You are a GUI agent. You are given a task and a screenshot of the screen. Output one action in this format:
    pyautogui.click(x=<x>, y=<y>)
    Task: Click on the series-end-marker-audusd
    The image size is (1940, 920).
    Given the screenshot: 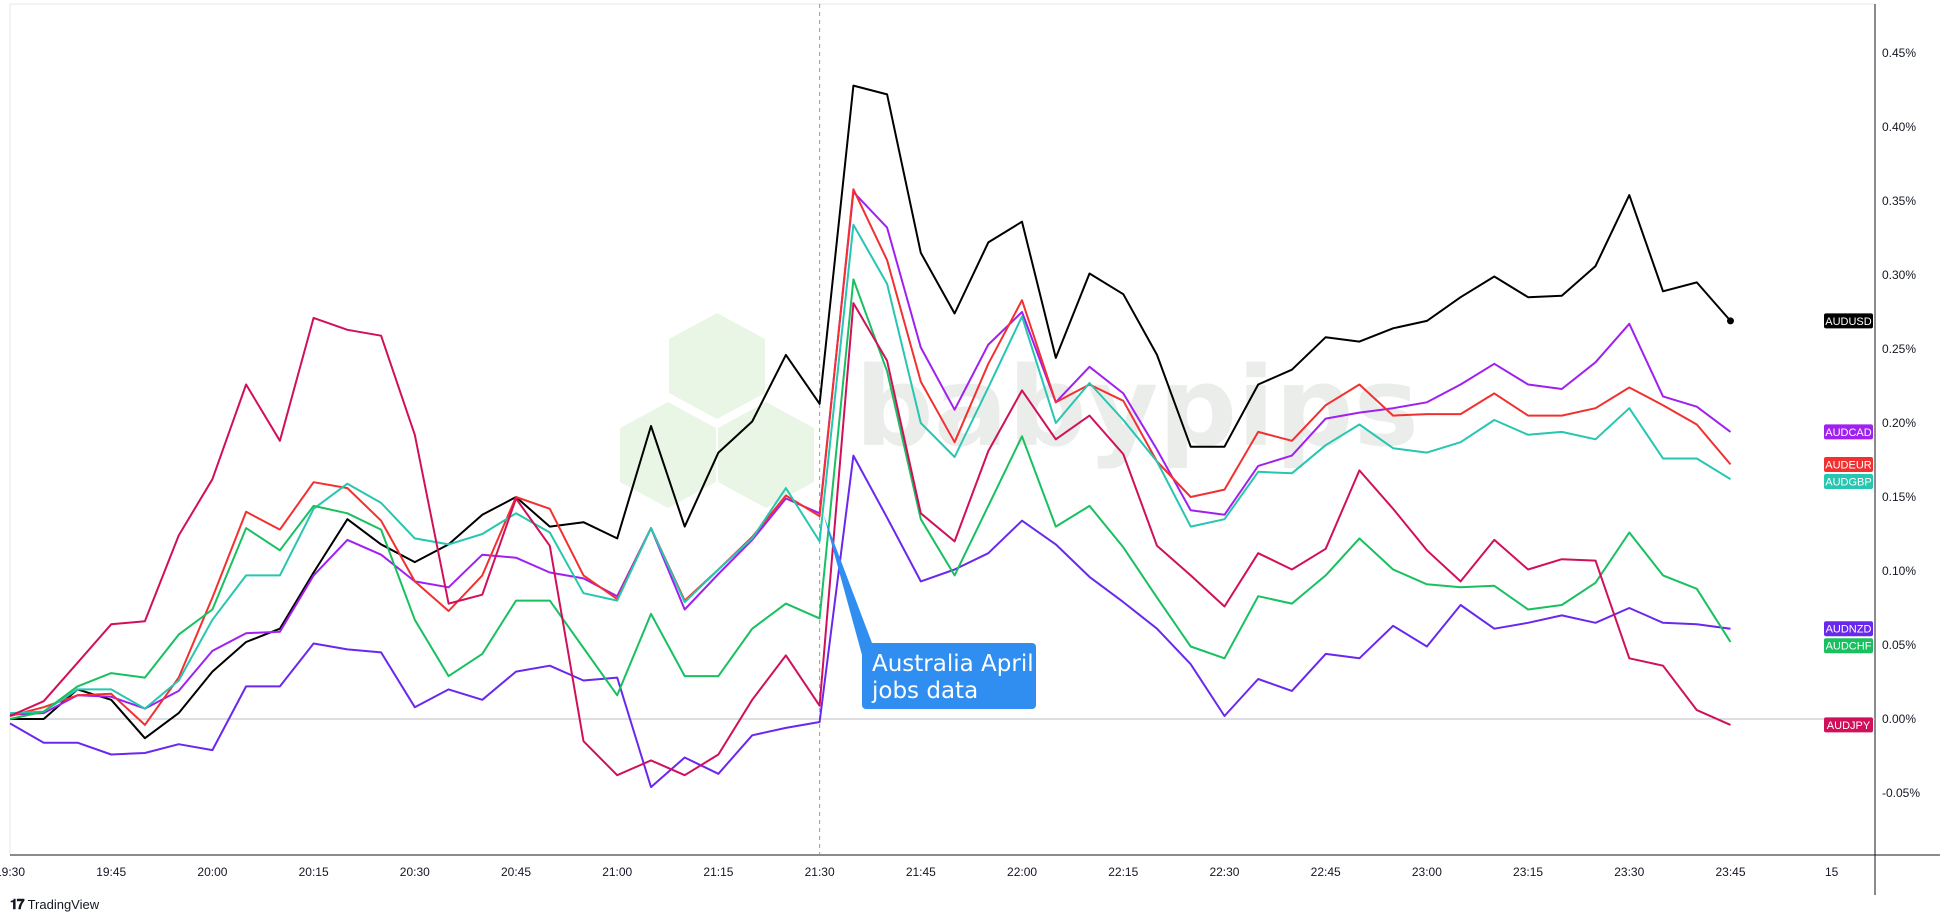 What is the action you would take?
    pyautogui.click(x=1730, y=321)
    